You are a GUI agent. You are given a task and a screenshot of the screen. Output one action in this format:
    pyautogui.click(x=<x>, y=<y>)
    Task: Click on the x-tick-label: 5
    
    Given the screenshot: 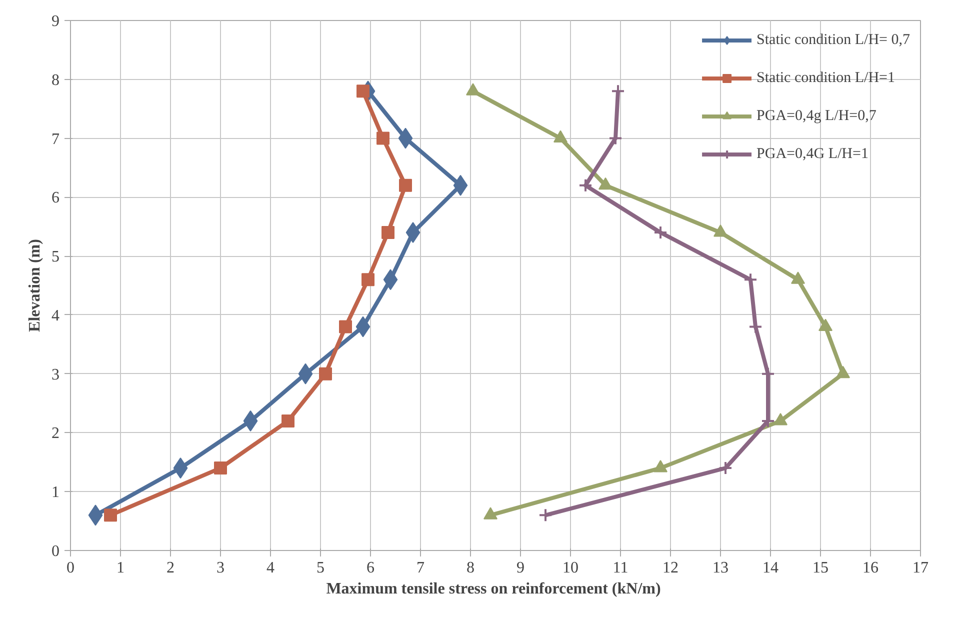 What is the action you would take?
    pyautogui.click(x=320, y=568)
    